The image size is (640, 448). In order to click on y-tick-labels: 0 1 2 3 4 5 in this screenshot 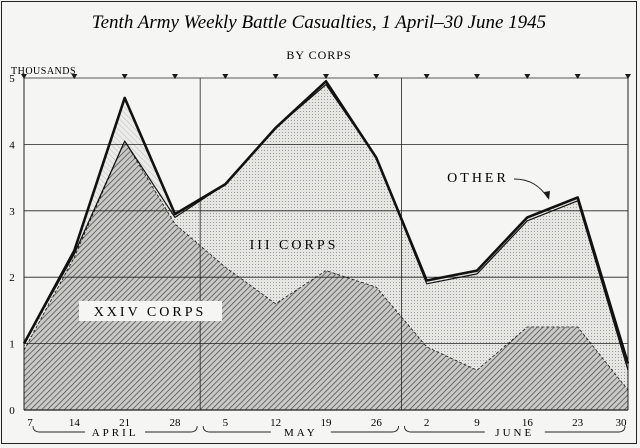, I will do `click(12, 245)`.